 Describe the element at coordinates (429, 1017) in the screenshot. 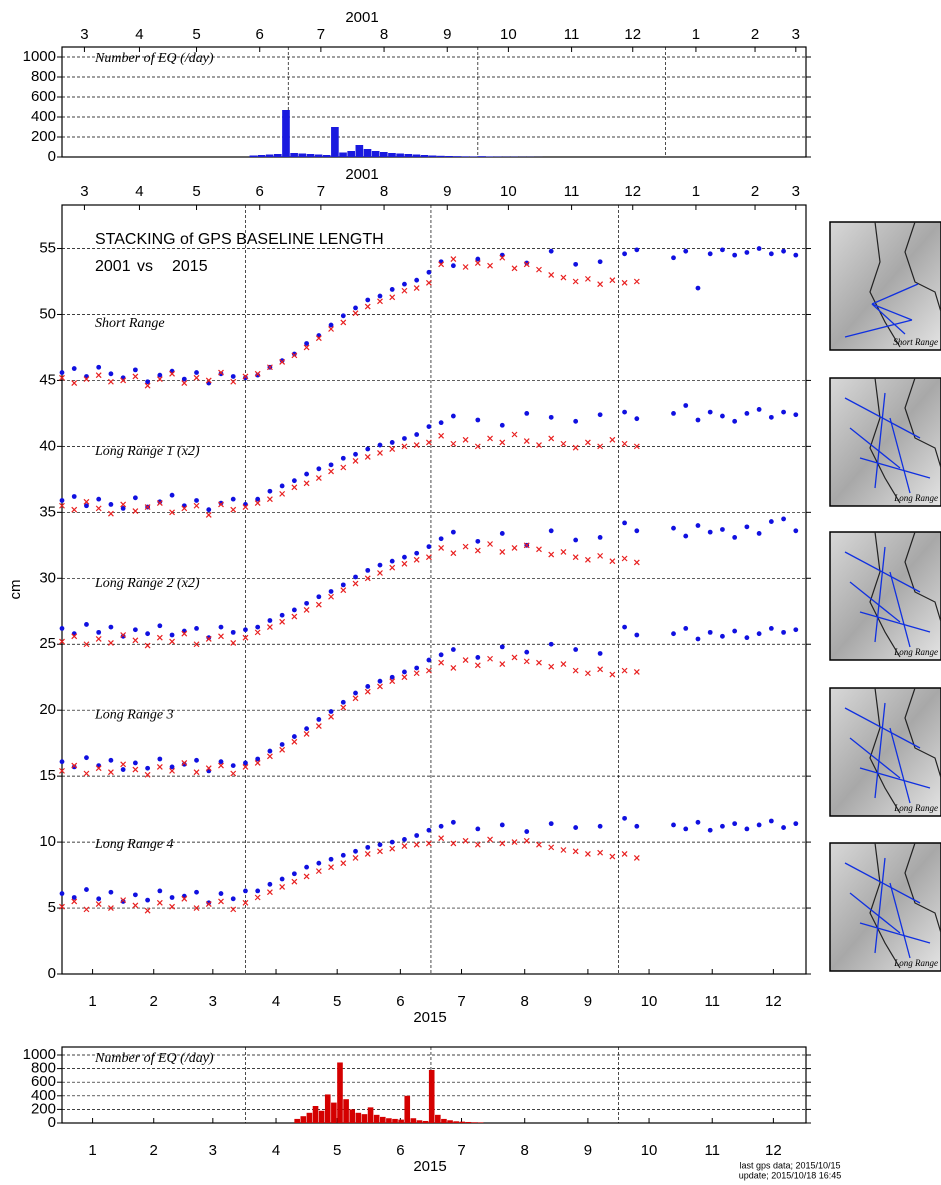

I see `x-axis-title: 2015` at that location.